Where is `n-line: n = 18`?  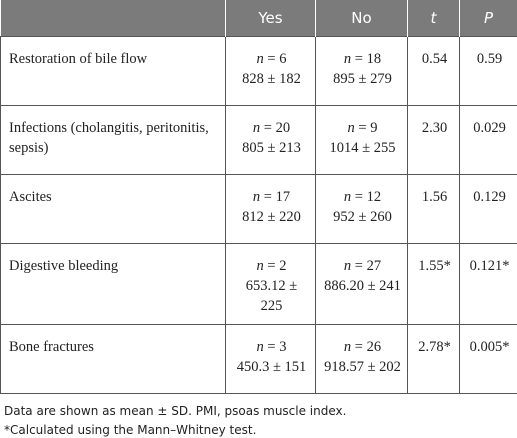 n-line: n = 18 is located at coordinates (362, 59).